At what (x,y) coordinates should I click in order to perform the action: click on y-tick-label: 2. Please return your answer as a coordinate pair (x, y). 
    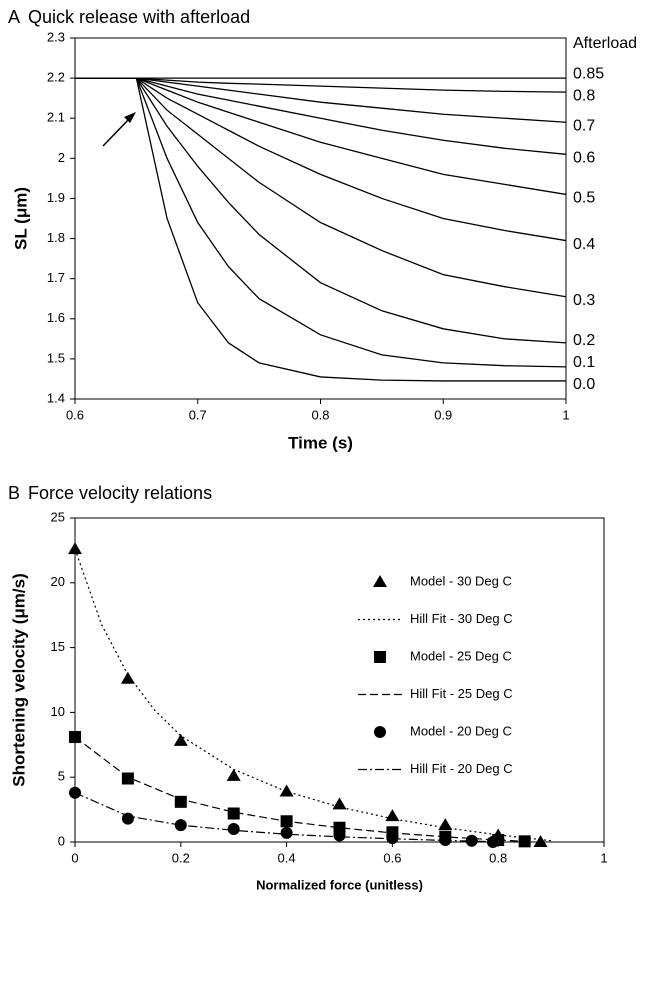
    Looking at the image, I should click on (61, 157).